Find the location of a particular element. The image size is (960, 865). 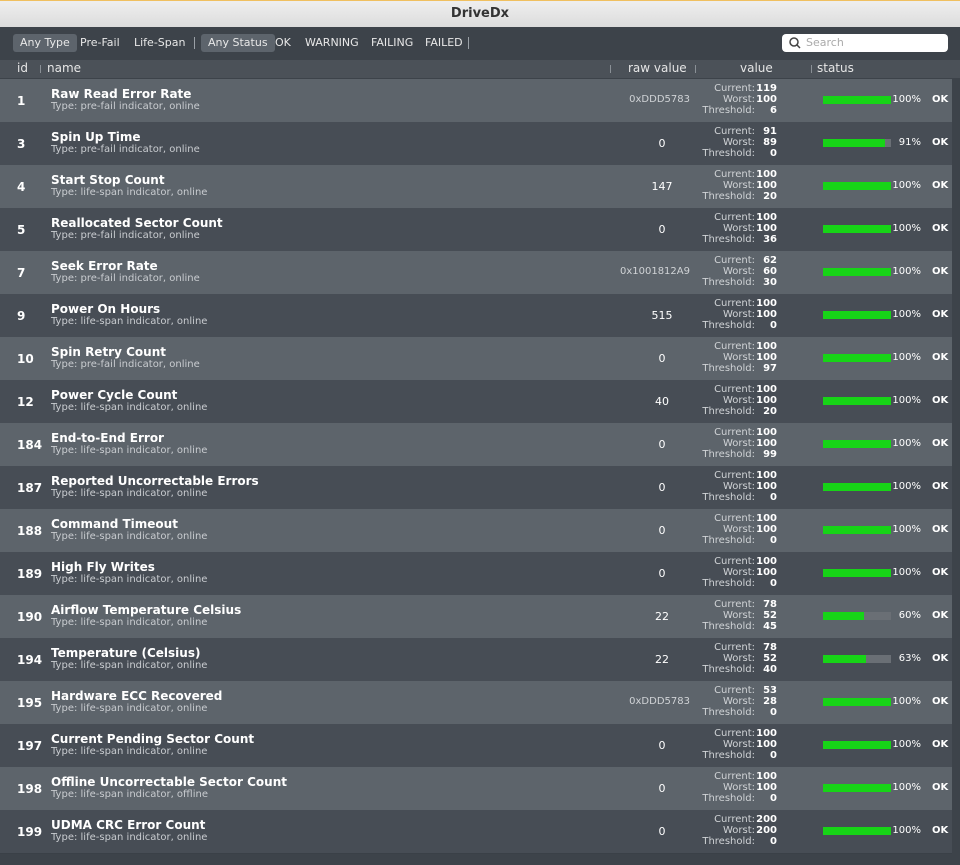

status-filter: WARNING is located at coordinates (332, 42).